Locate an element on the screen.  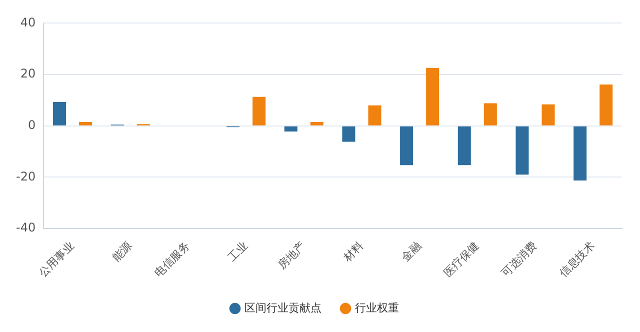
x-tick-label: 公用事业 is located at coordinates (56, 259).